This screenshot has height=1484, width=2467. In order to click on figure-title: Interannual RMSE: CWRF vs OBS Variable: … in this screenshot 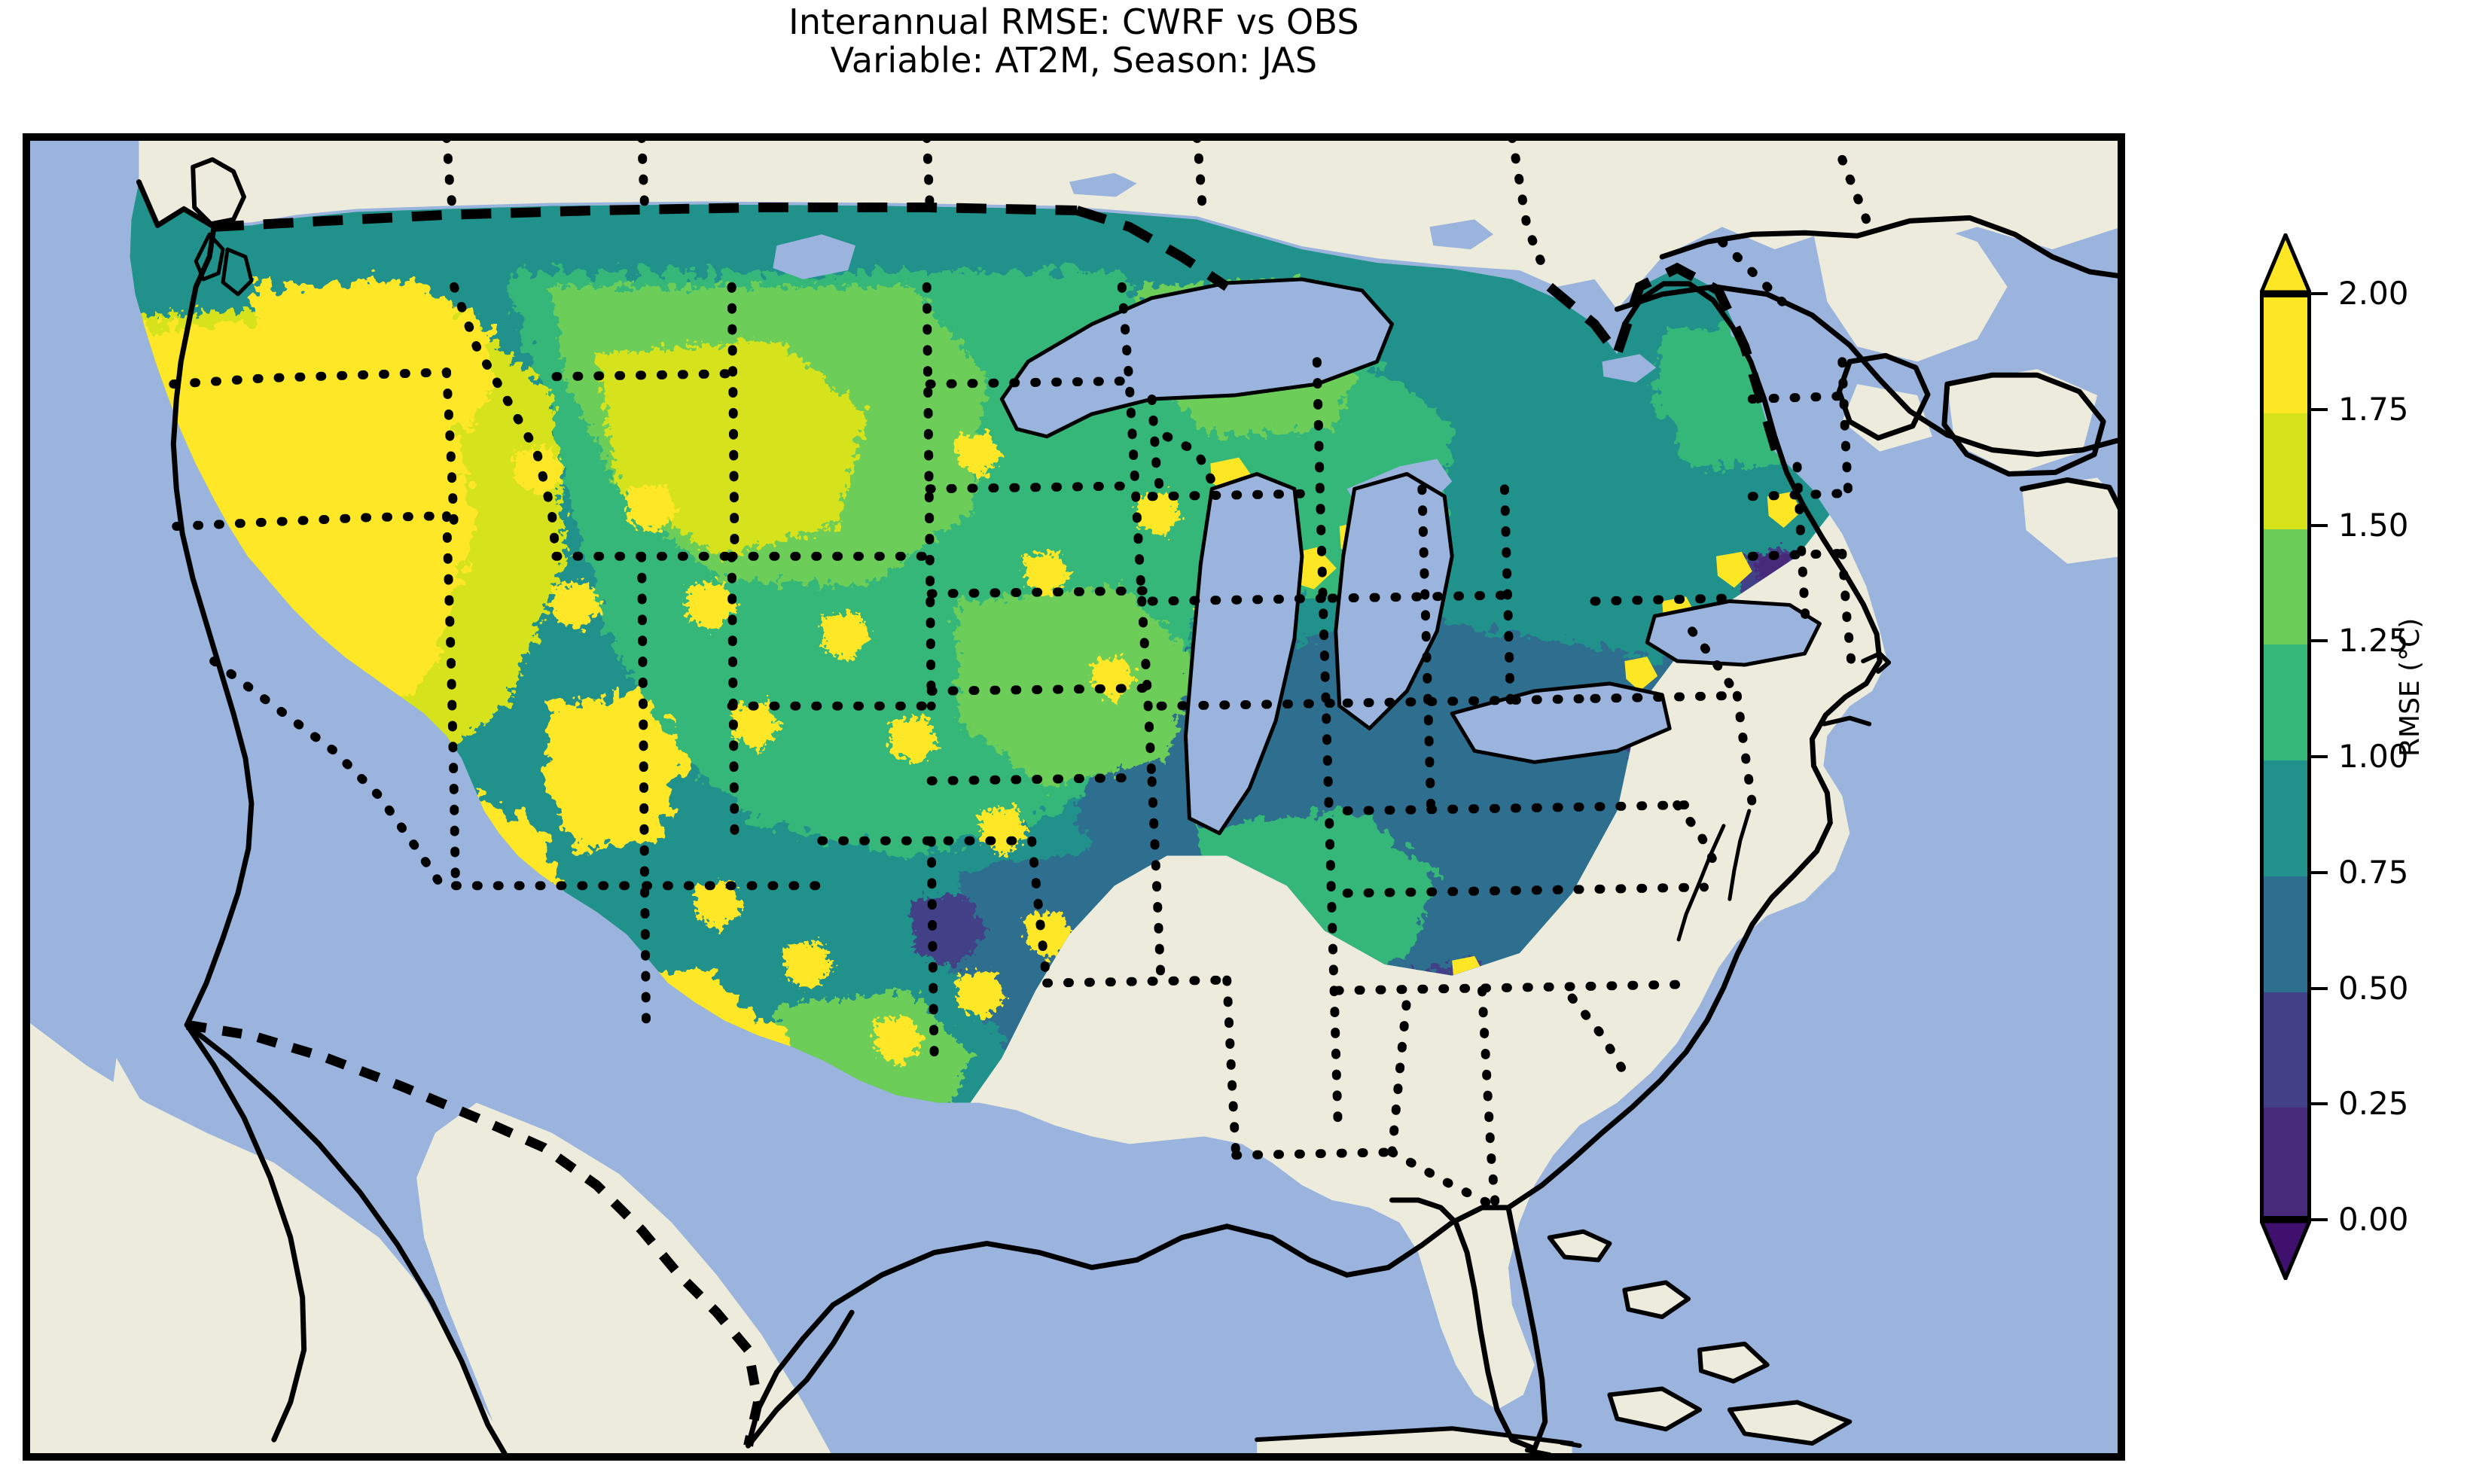, I will do `click(1074, 41)`.